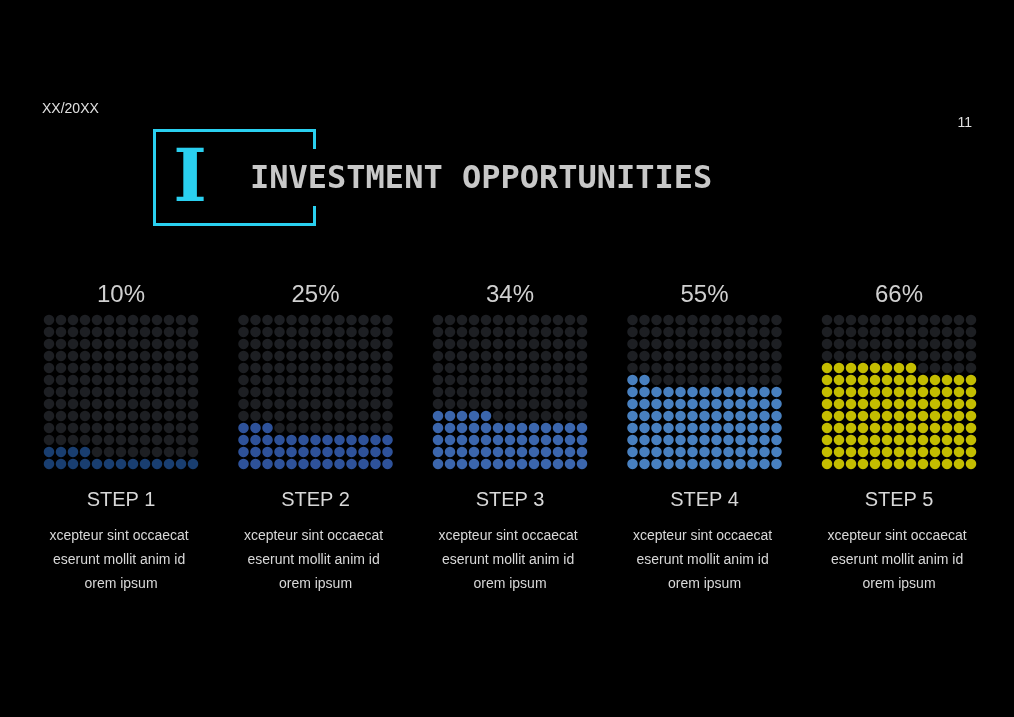 Image resolution: width=1014 pixels, height=717 pixels. Describe the element at coordinates (965, 122) in the screenshot. I see `text: 11` at that location.